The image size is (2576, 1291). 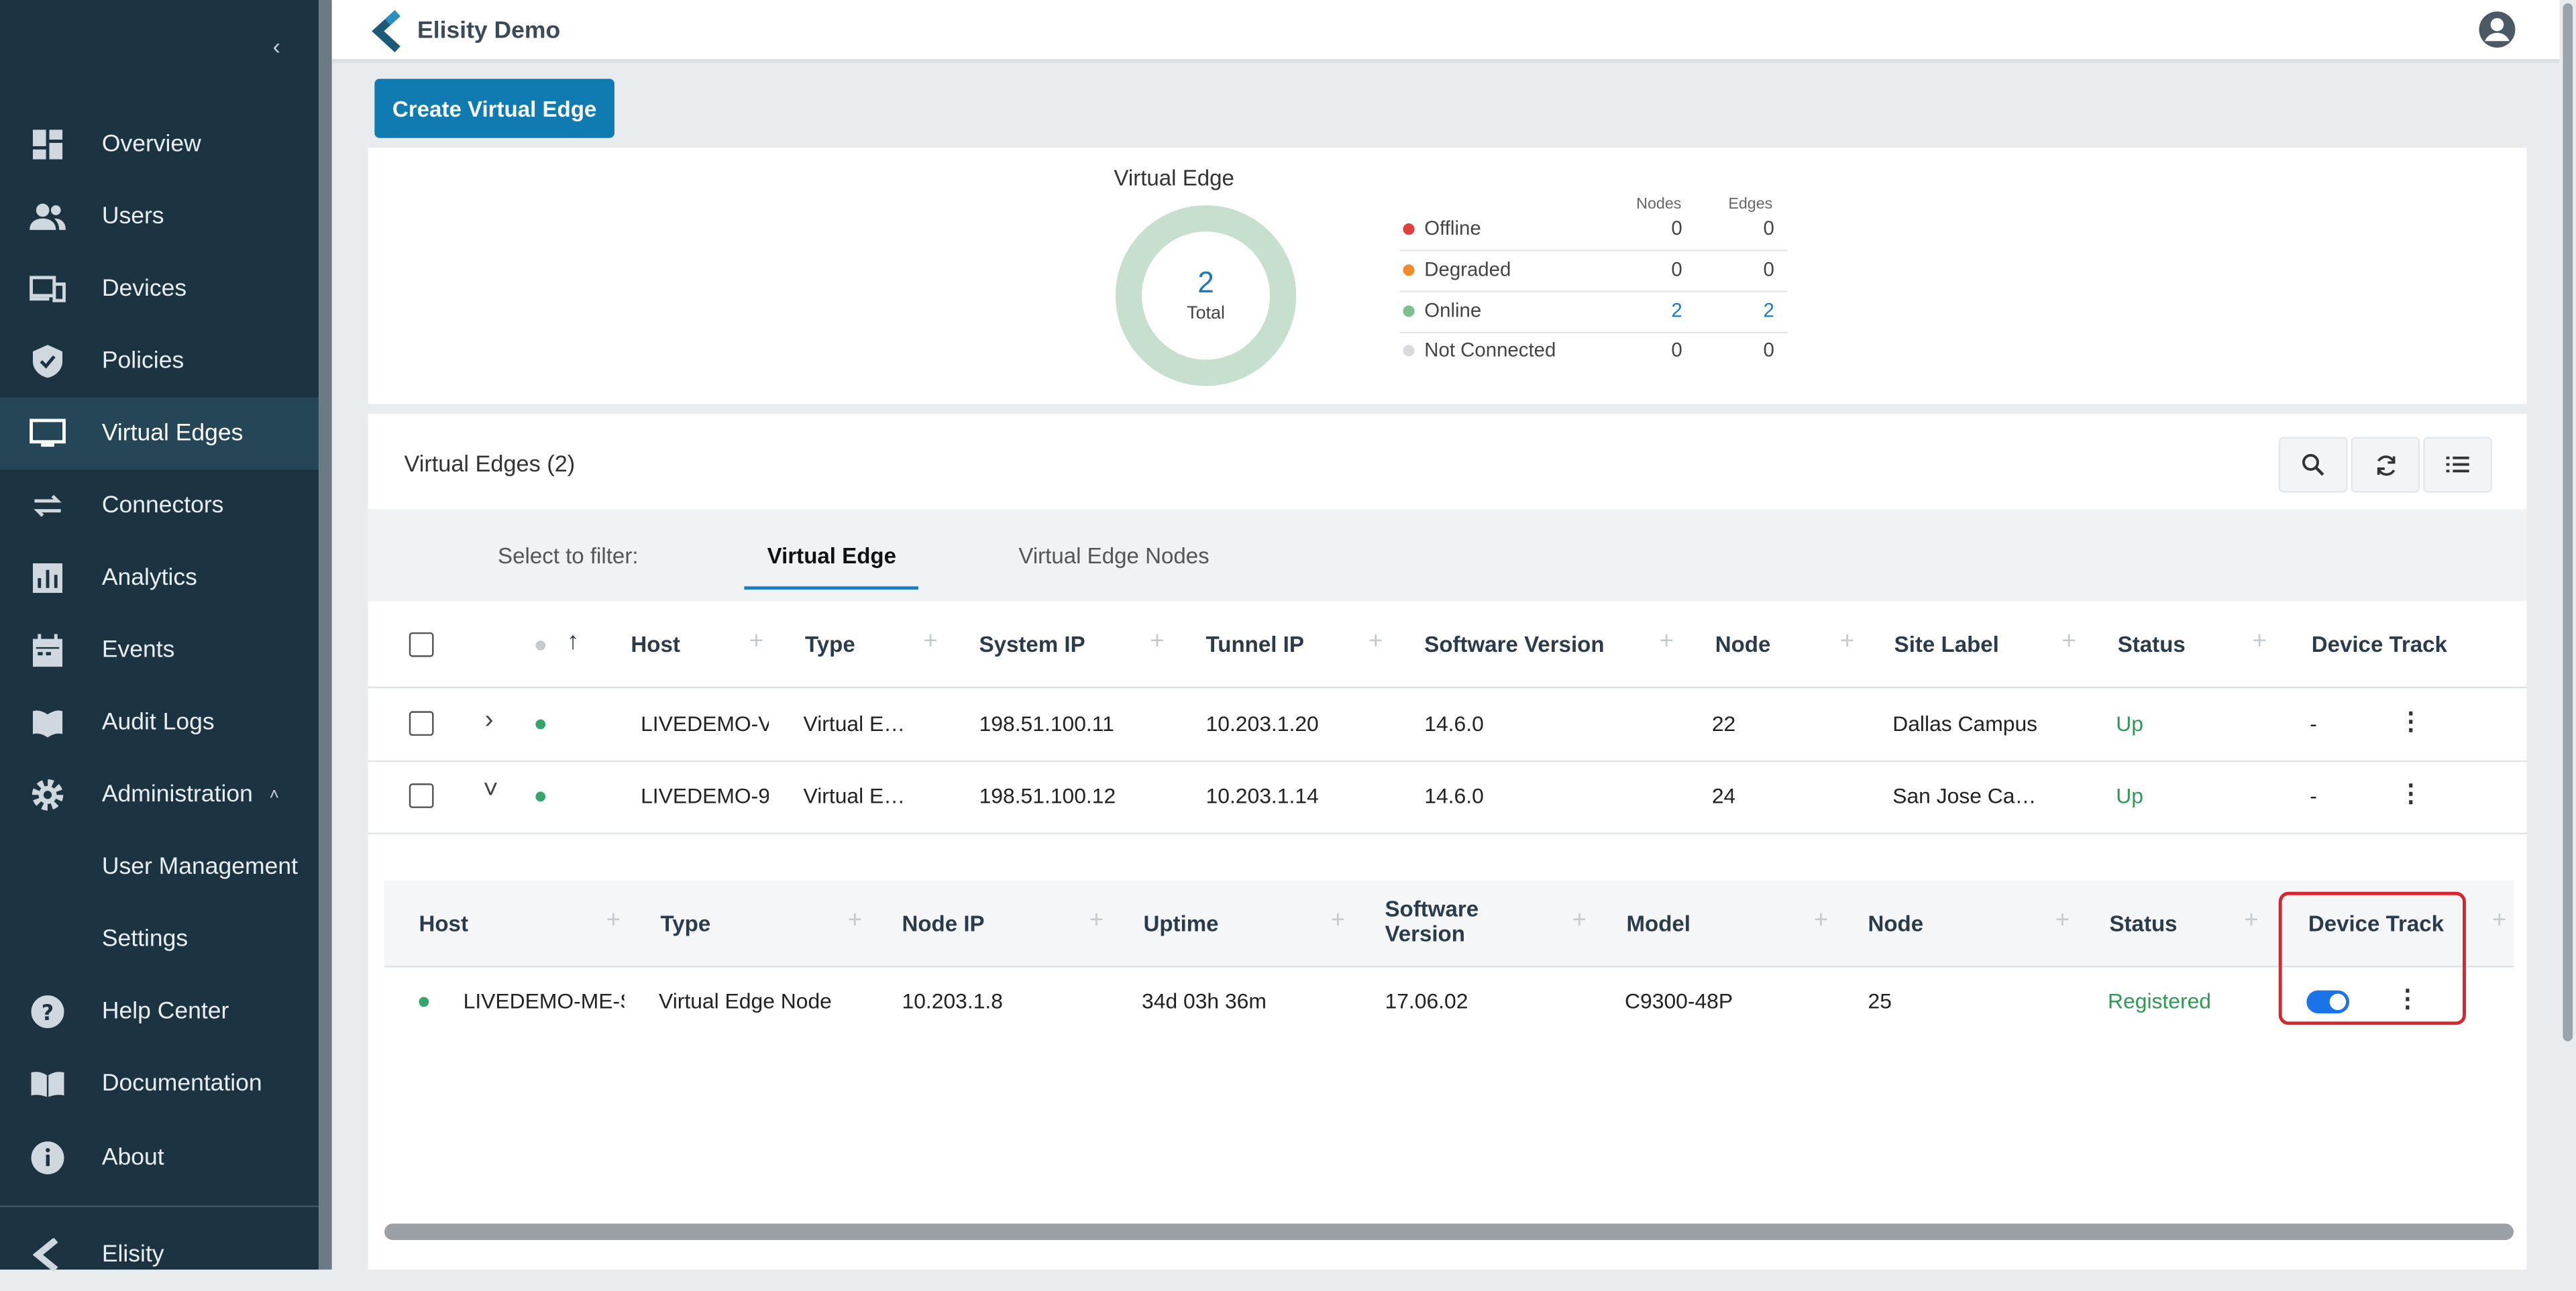 I want to click on status-donut: 2 Total, so click(x=1206, y=295).